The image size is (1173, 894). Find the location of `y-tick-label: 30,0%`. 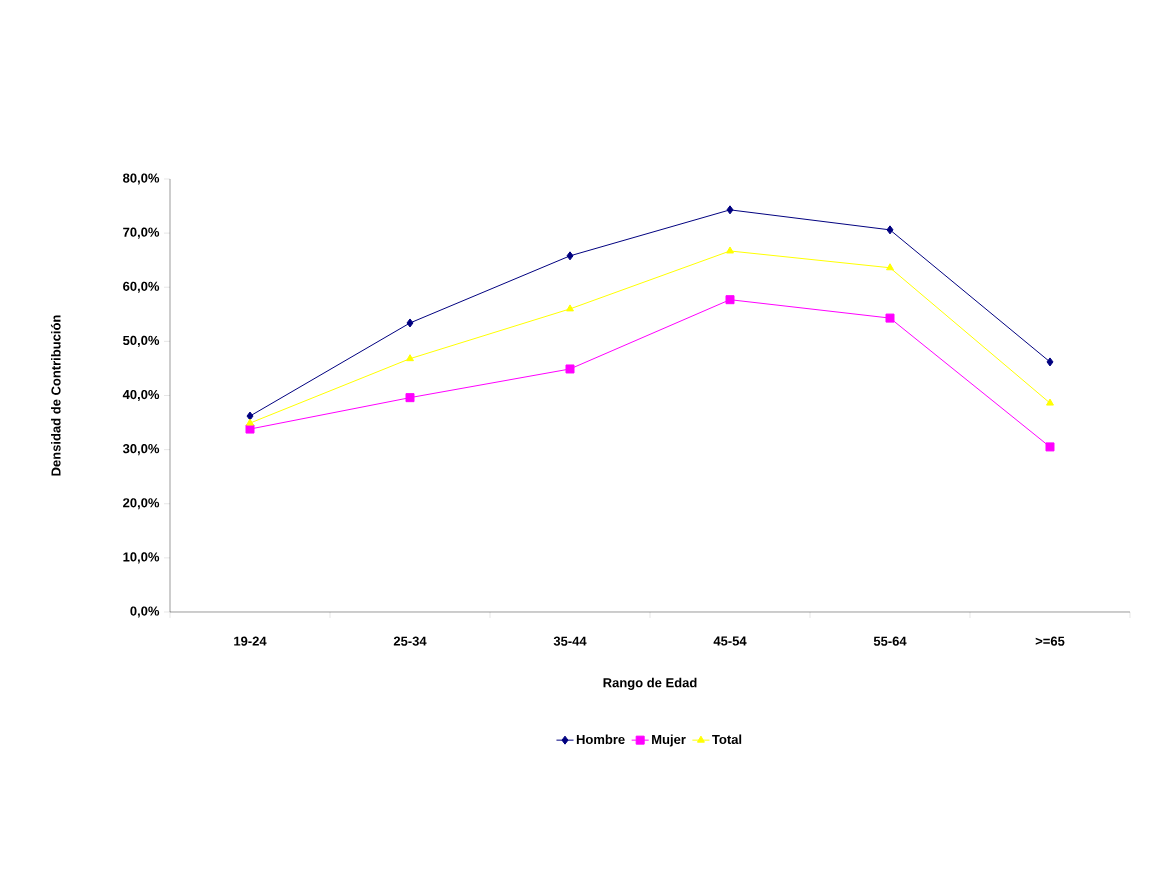

y-tick-label: 30,0% is located at coordinates (141, 450).